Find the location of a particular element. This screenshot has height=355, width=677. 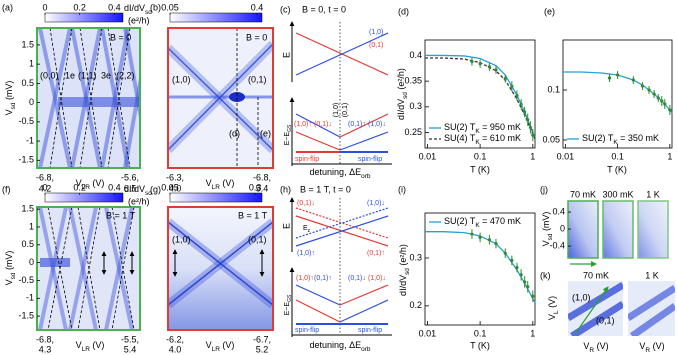

annotation: 3e is located at coordinates (106, 75).